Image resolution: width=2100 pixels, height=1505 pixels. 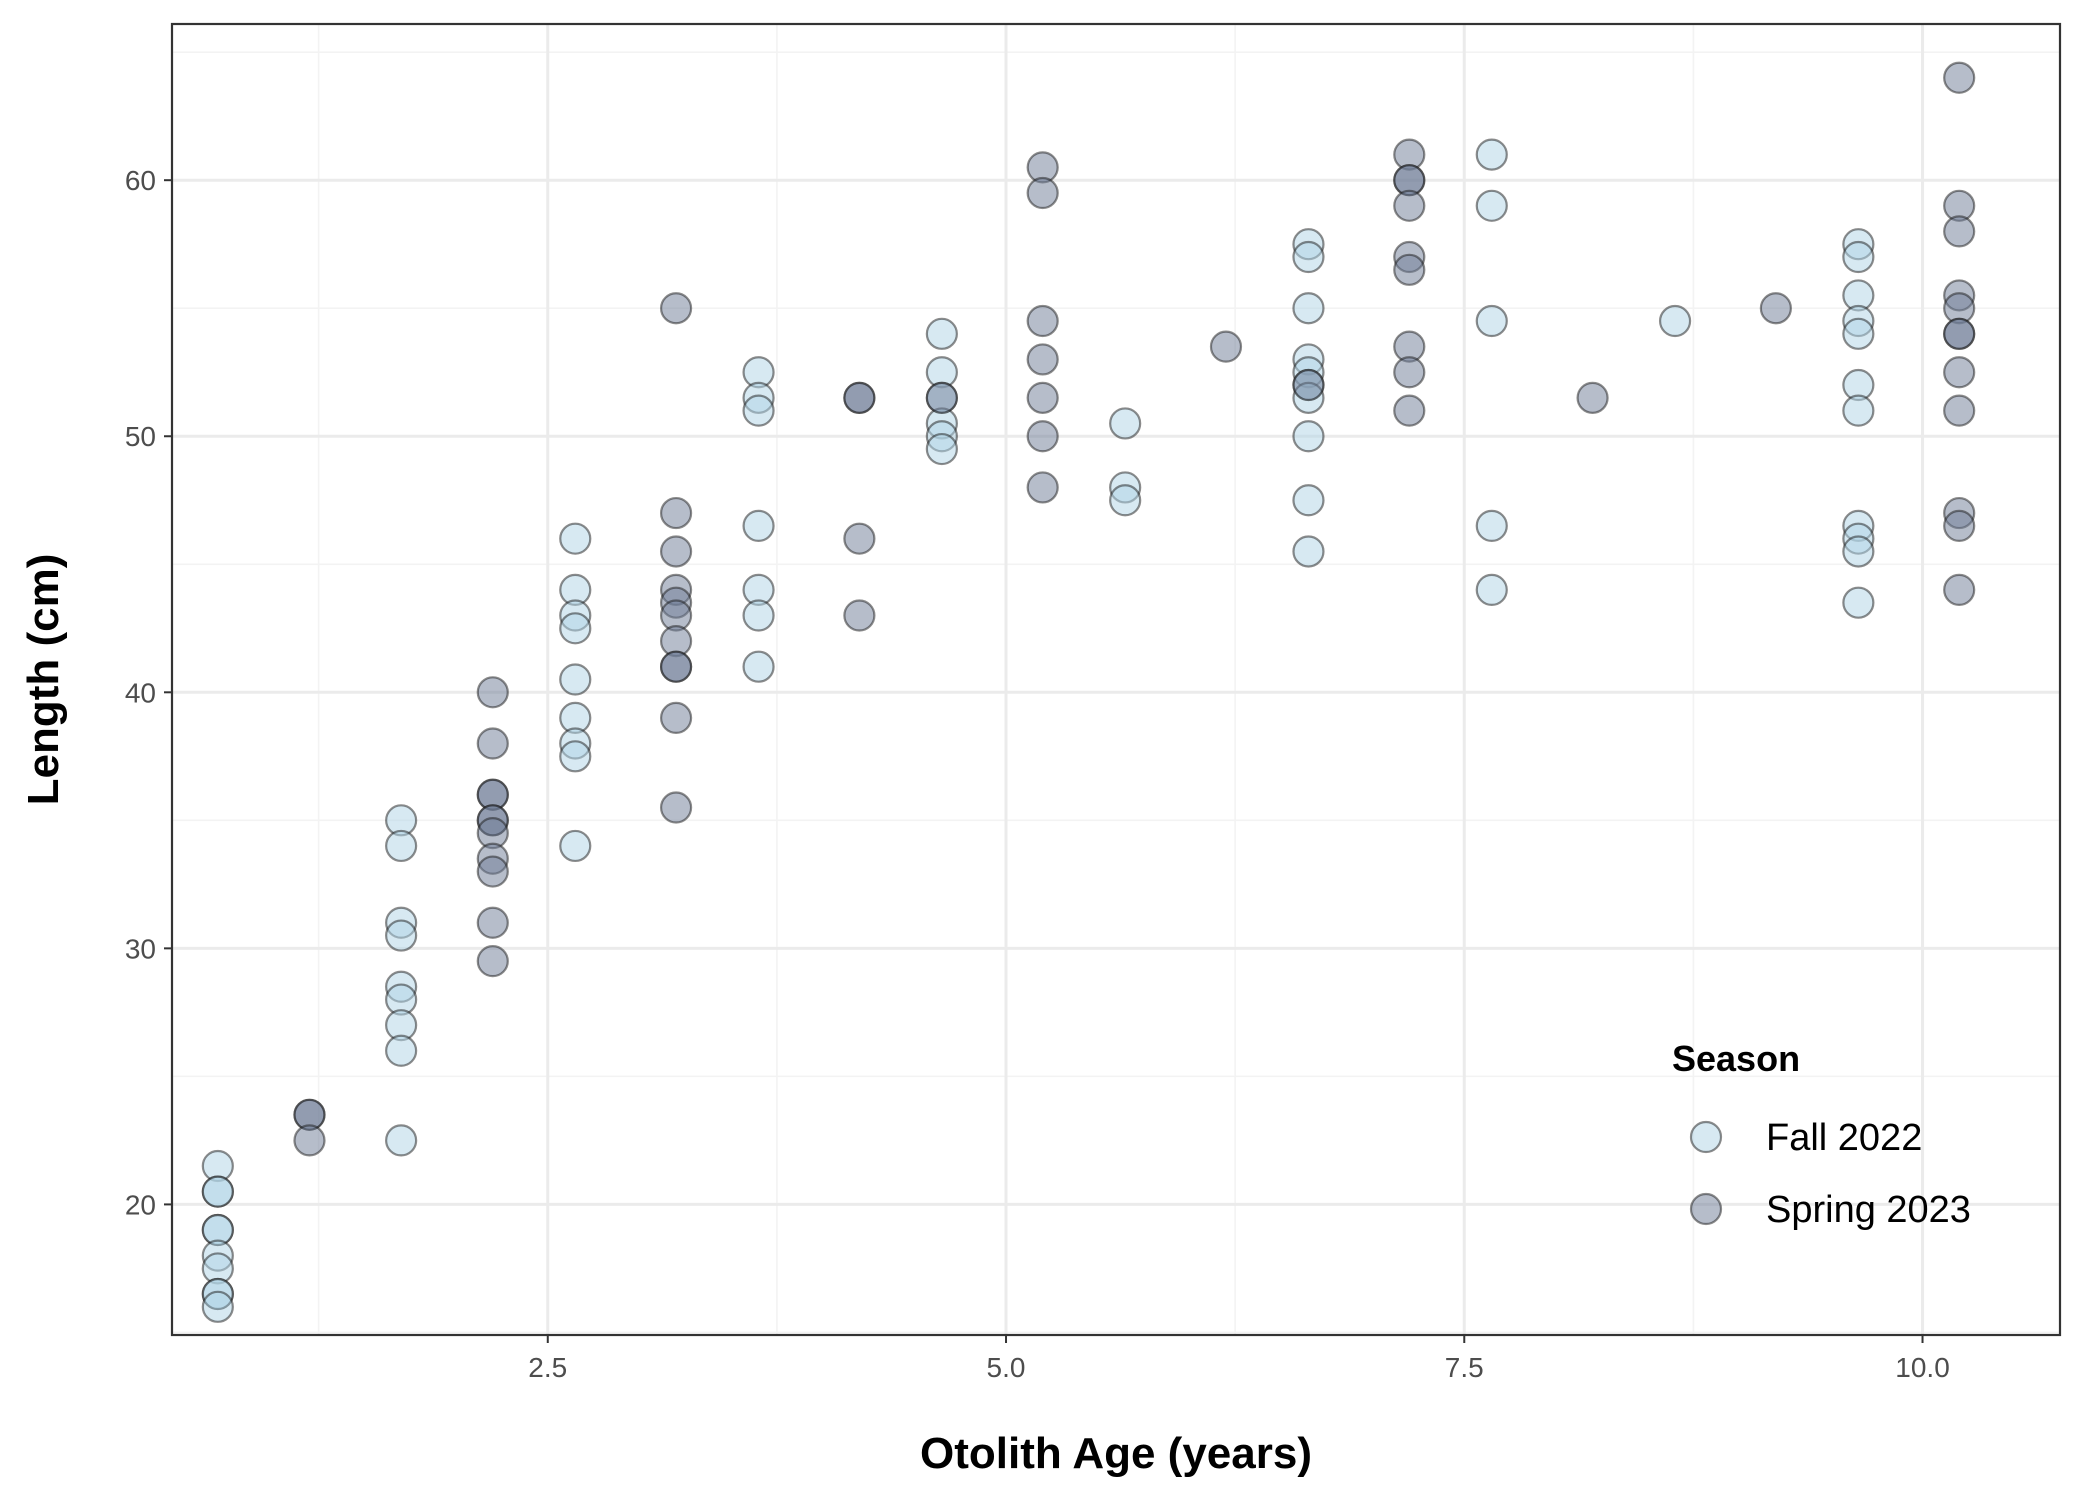 I want to click on legend-key-fall-2022, so click(x=1706, y=1137).